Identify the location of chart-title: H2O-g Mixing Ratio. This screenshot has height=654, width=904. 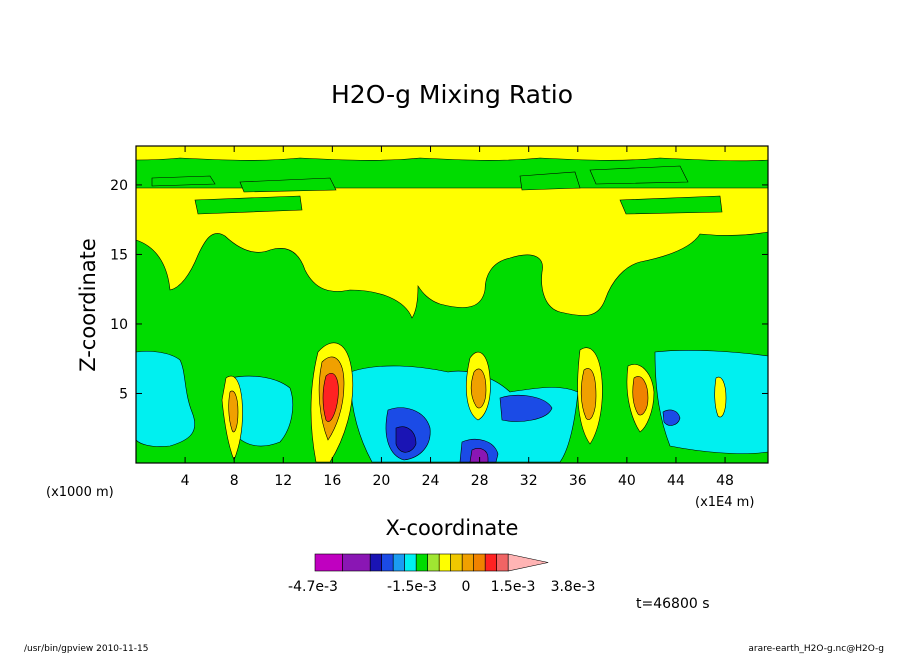
(452, 94).